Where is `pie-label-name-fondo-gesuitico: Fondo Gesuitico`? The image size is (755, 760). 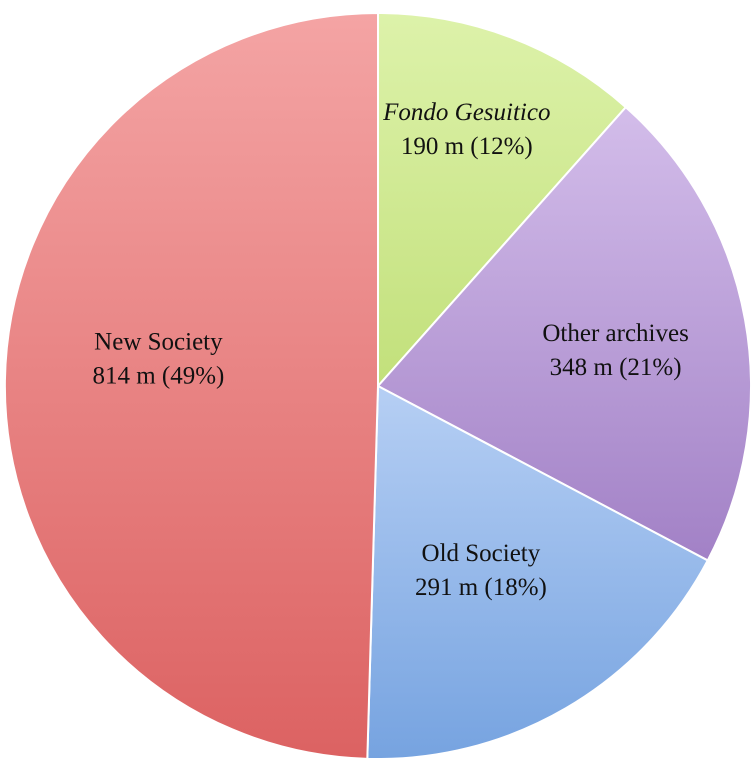
pie-label-name-fondo-gesuitico: Fondo Gesuitico is located at coordinates (466, 112).